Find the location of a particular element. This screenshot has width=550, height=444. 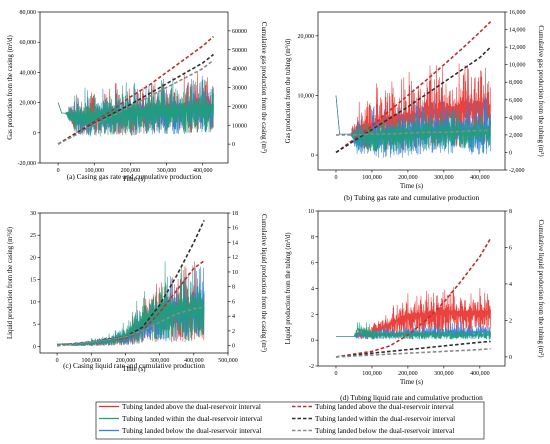

y2-tick-label: 40000 is located at coordinates (239, 70).